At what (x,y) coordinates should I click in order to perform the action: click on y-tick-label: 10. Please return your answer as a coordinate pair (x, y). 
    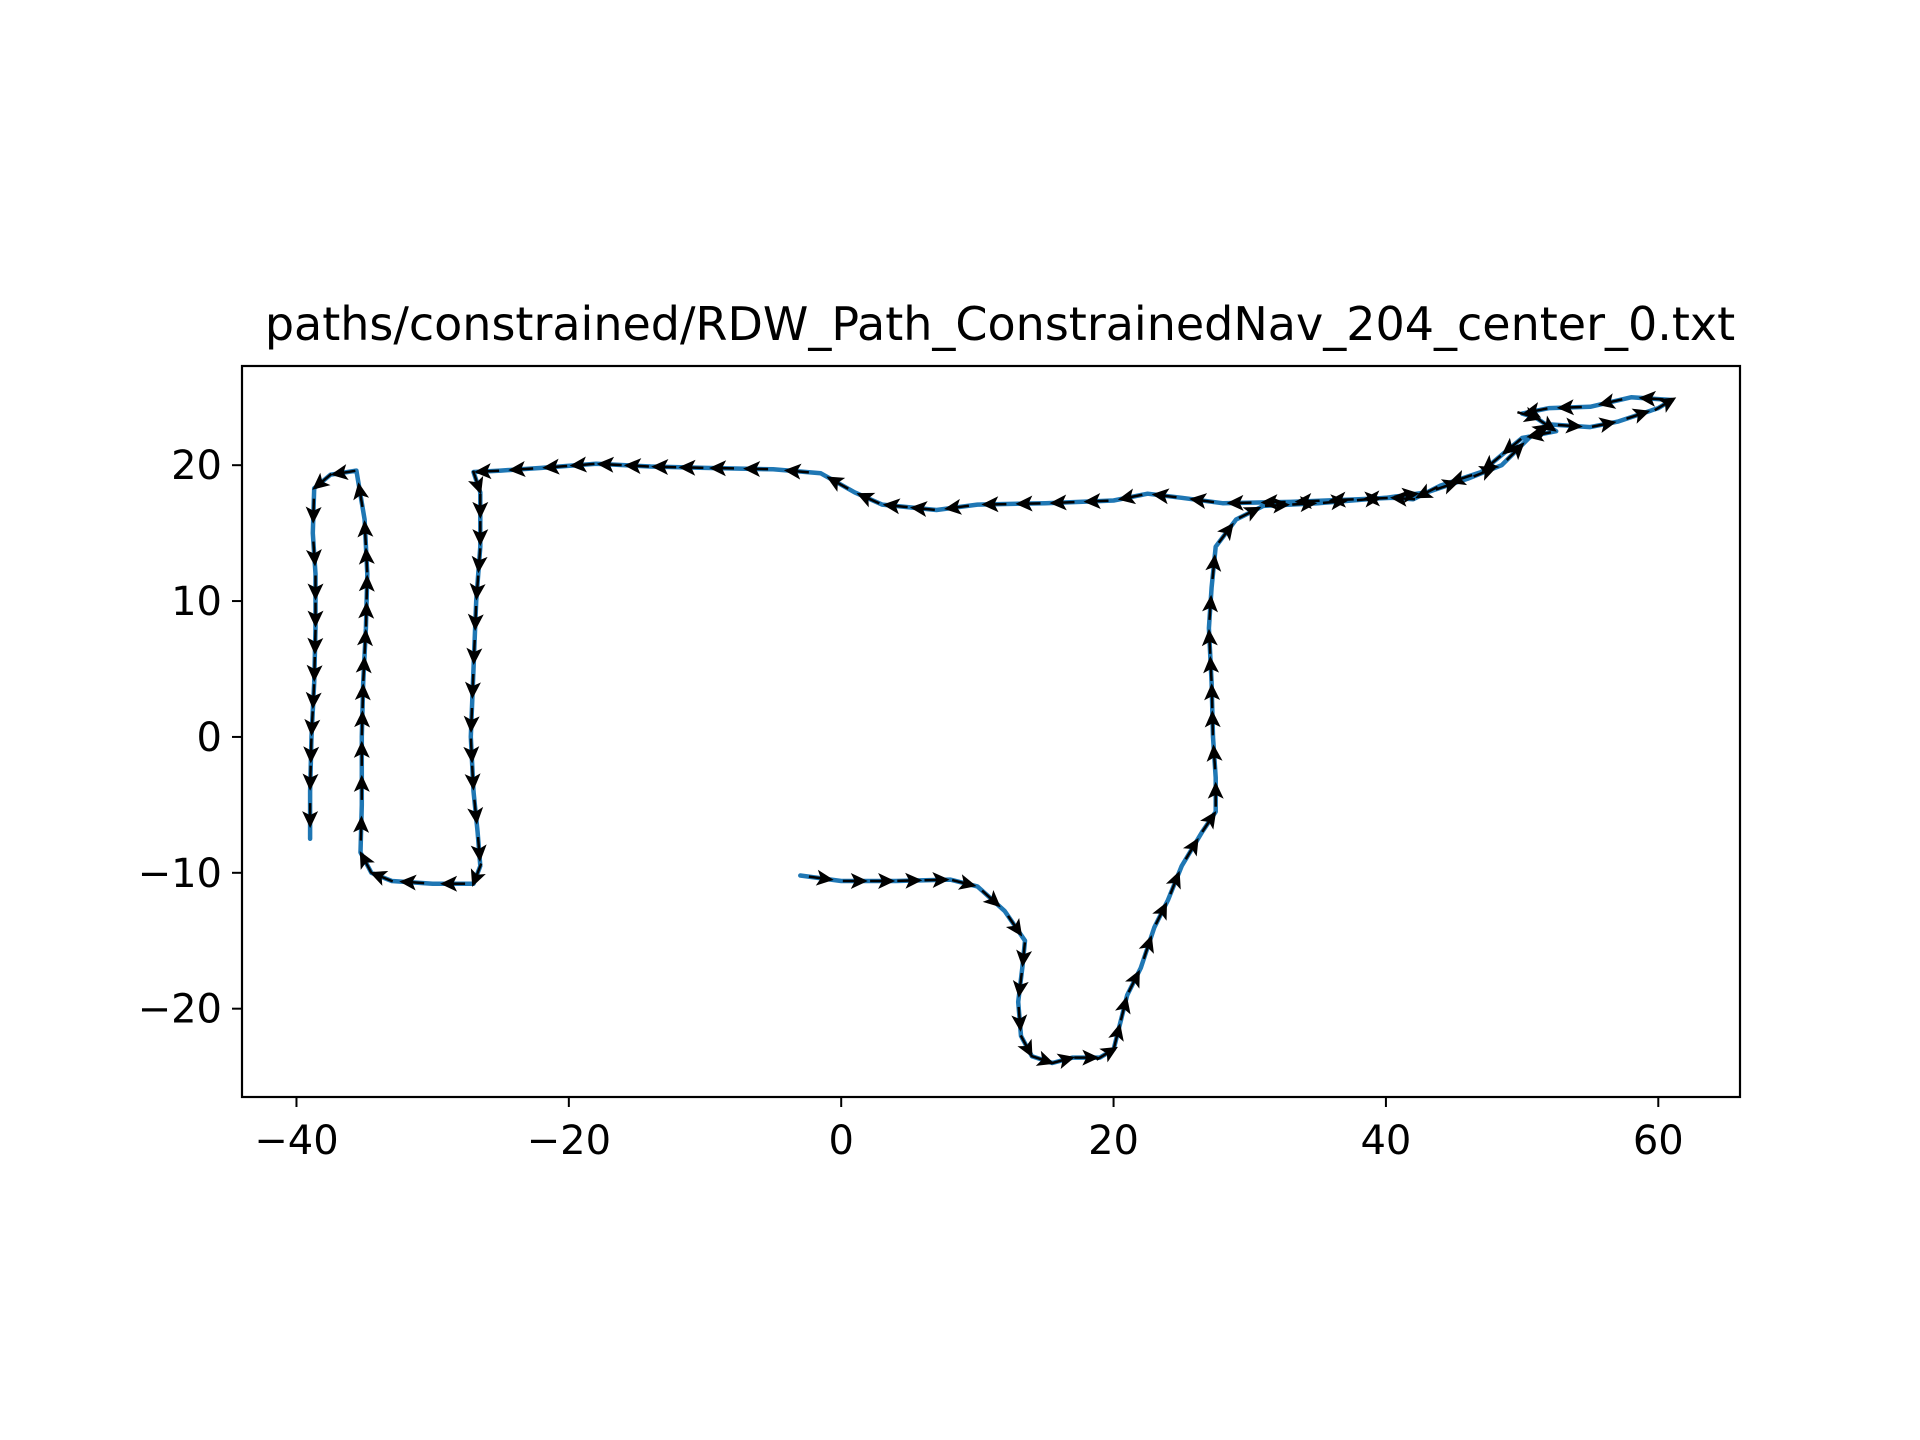
    Looking at the image, I should click on (196, 602).